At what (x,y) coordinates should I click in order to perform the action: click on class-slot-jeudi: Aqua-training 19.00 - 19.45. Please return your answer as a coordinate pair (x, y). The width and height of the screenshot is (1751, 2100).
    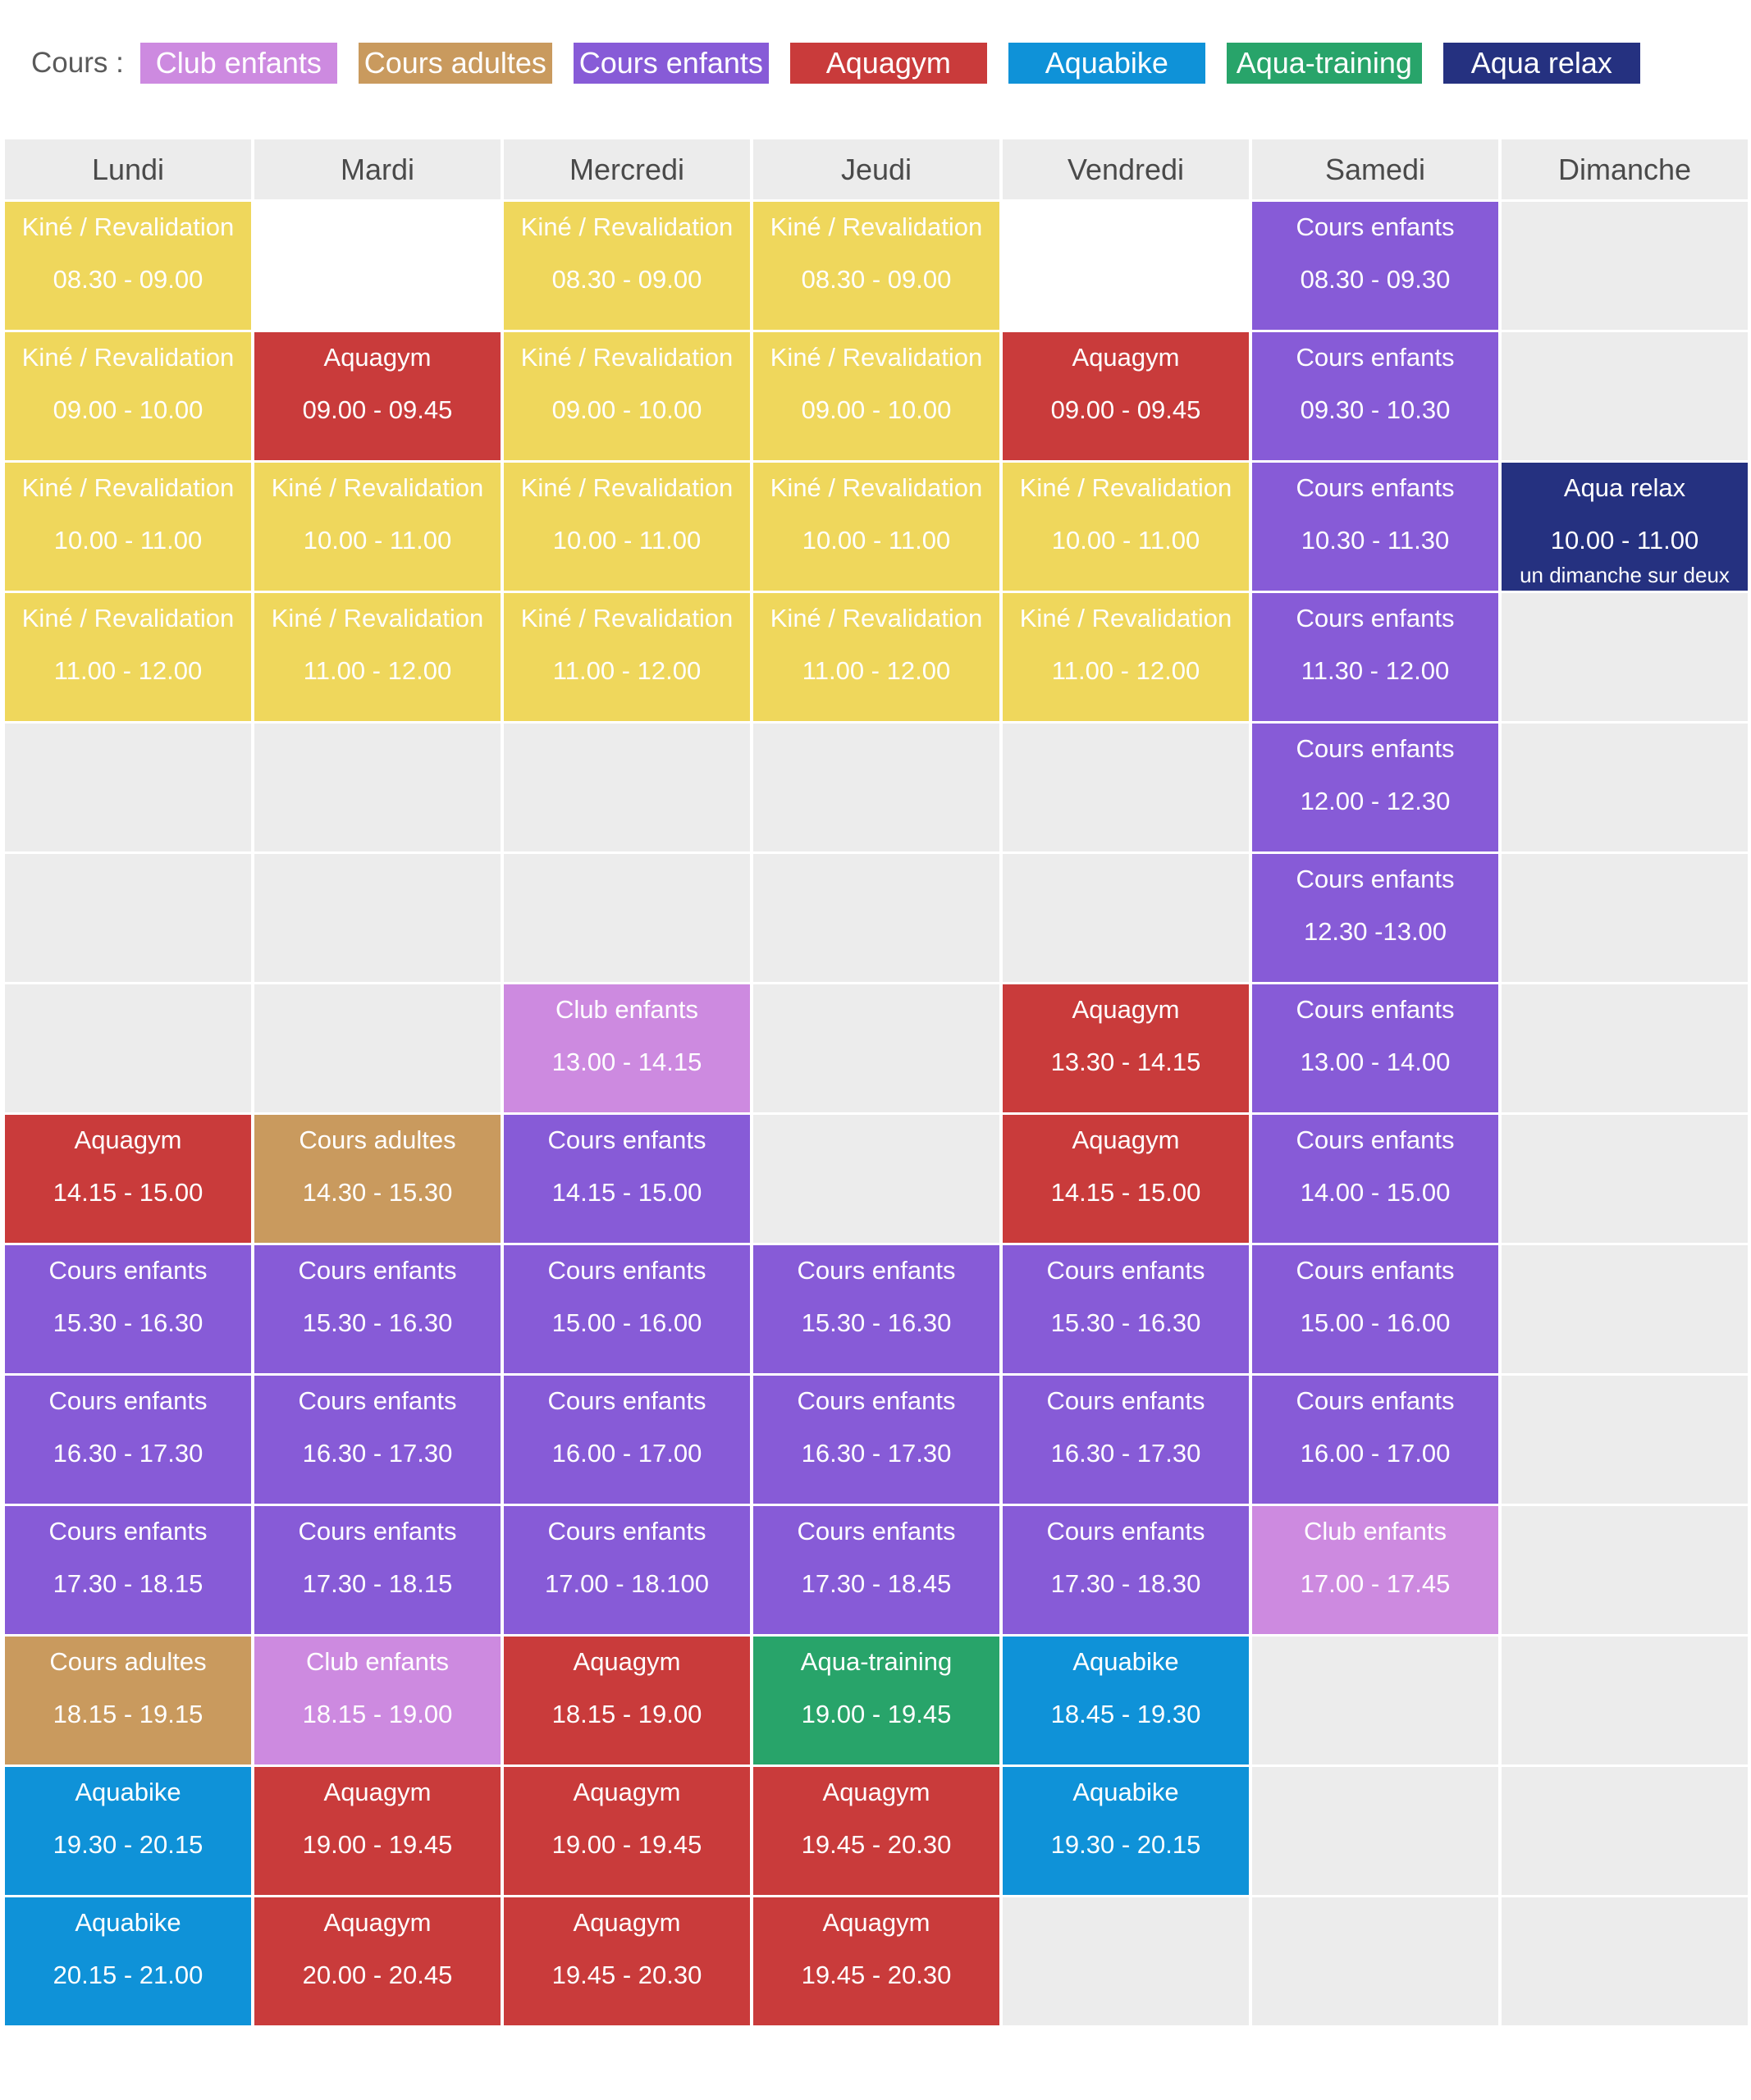
    Looking at the image, I should click on (876, 1700).